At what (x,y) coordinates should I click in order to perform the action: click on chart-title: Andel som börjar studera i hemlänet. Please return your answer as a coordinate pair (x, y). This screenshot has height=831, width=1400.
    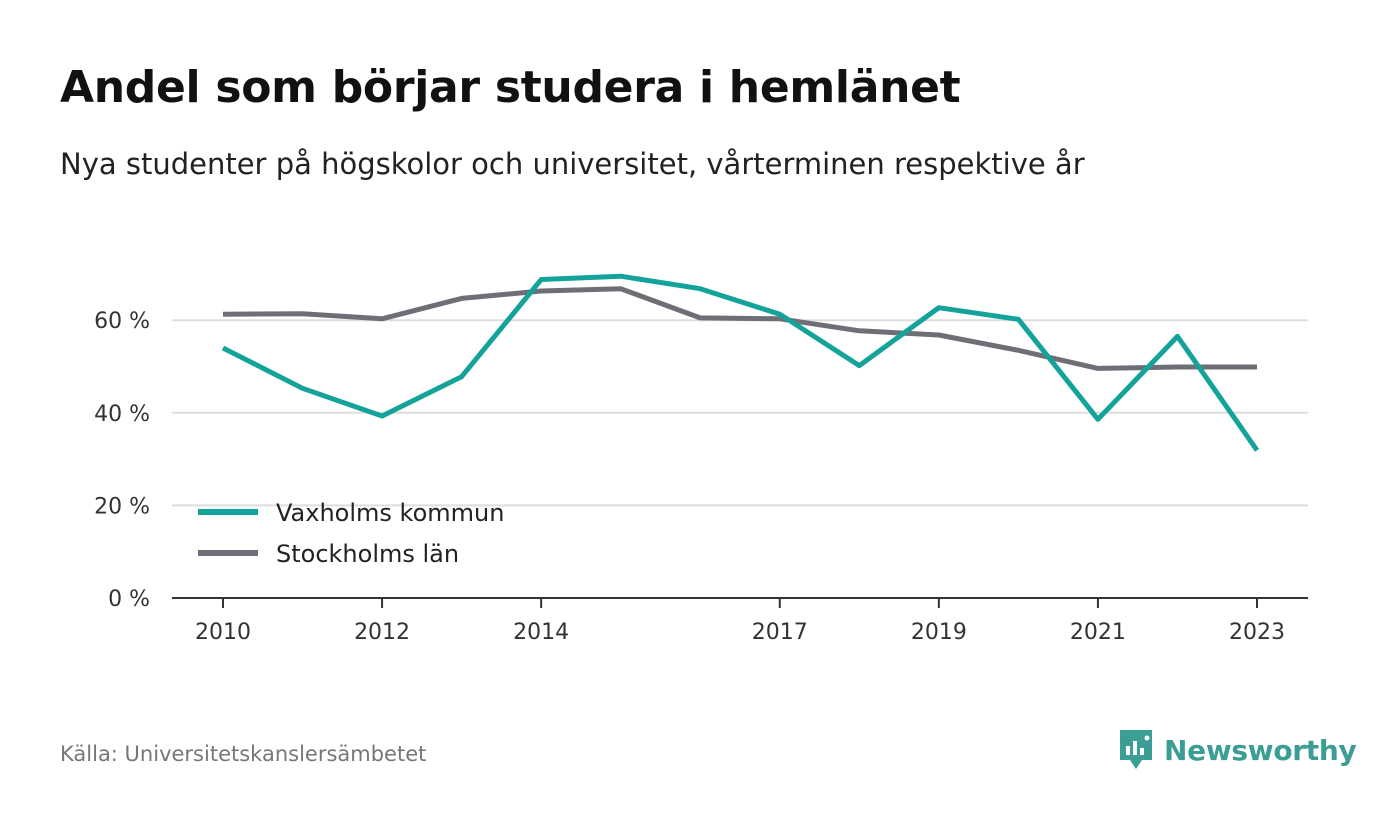
    Looking at the image, I should click on (510, 87).